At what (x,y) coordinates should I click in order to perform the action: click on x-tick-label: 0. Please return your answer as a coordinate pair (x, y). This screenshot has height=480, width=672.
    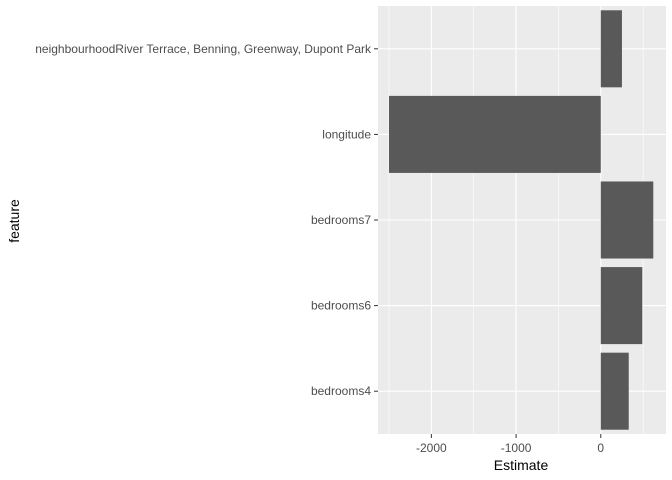
    Looking at the image, I should click on (600, 448).